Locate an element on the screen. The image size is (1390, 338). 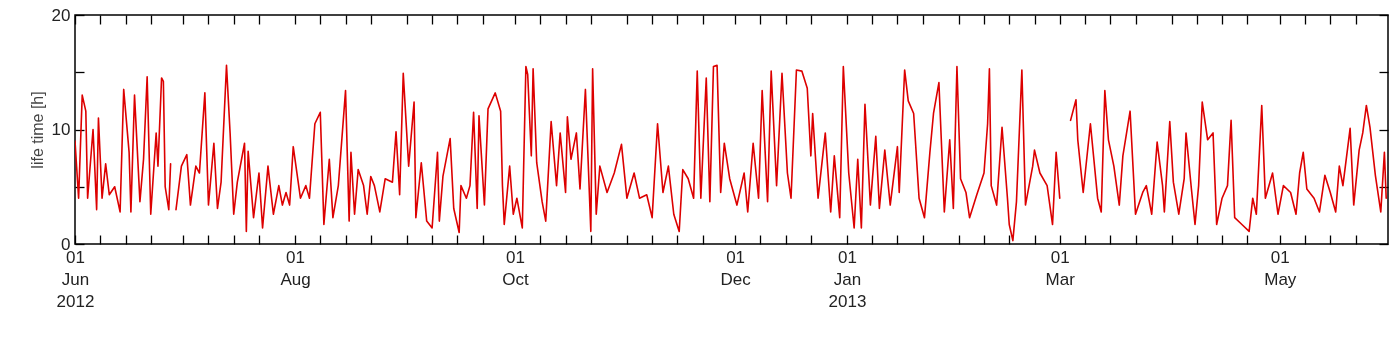
y-tick-label: 20 is located at coordinates (61, 15).